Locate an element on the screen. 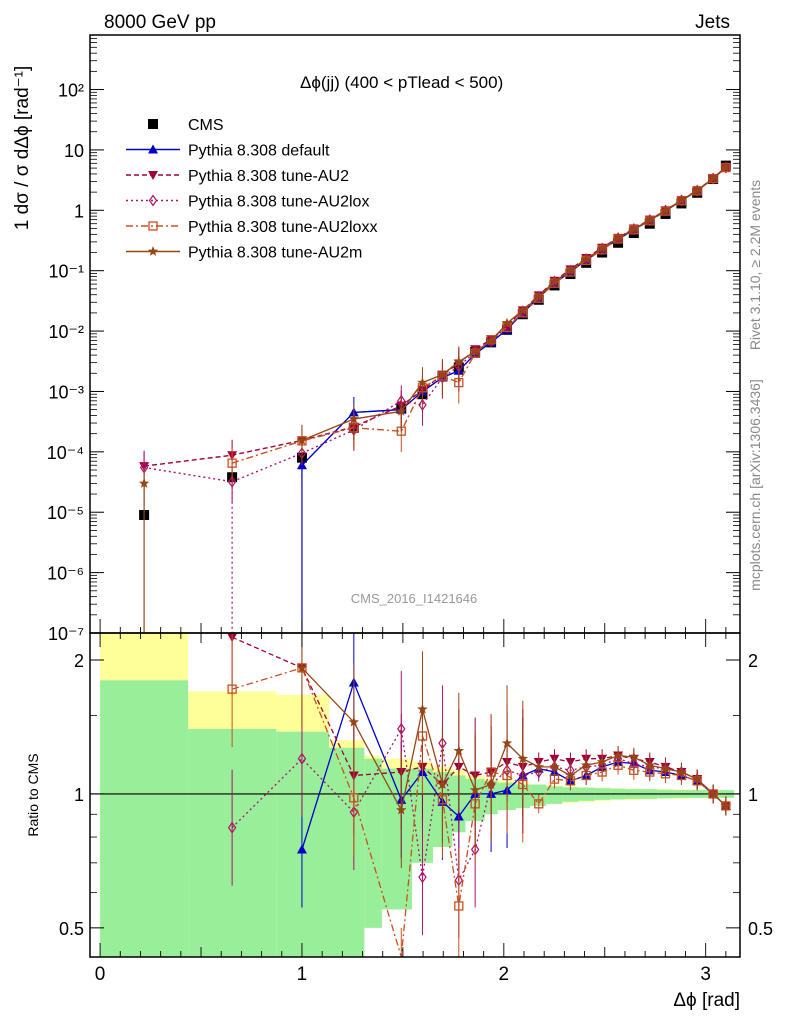 Image resolution: width=786 pixels, height=1024 pixels. y-tick-label: 10⁻³ is located at coordinates (66, 392).